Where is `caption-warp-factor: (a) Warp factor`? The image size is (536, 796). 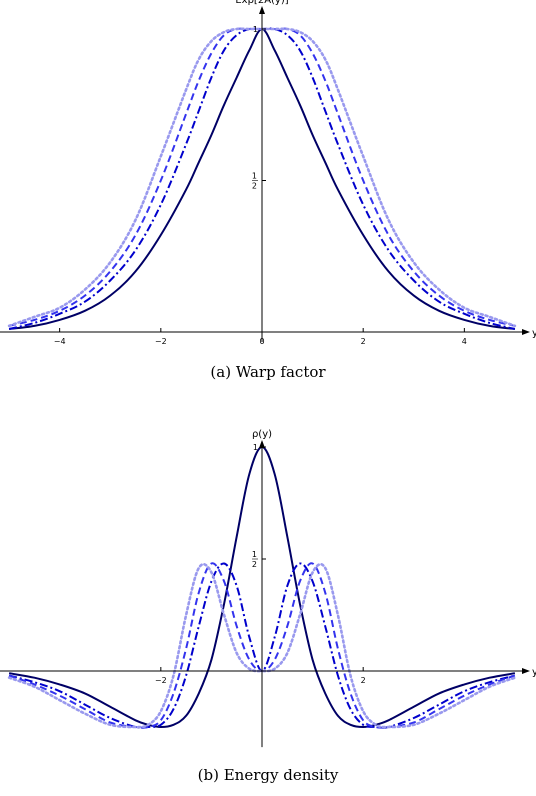
caption-warp-factor: (a) Warp factor is located at coordinates (268, 372).